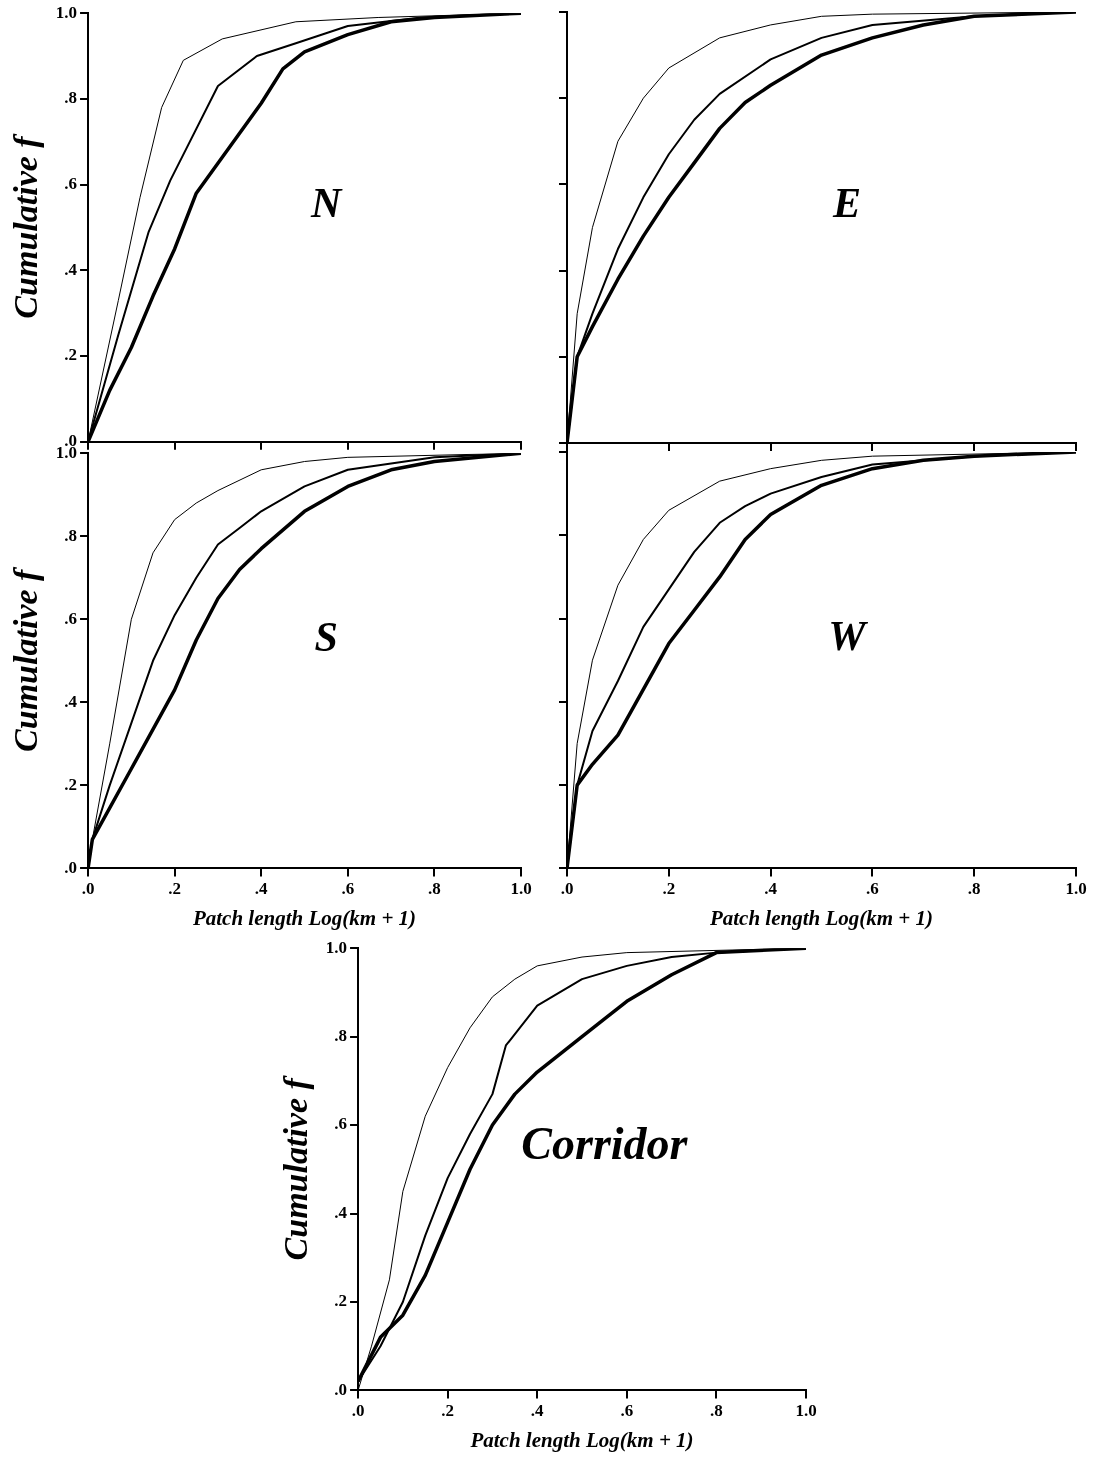  Describe the element at coordinates (326, 636) in the screenshot. I see `annotation: S` at that location.